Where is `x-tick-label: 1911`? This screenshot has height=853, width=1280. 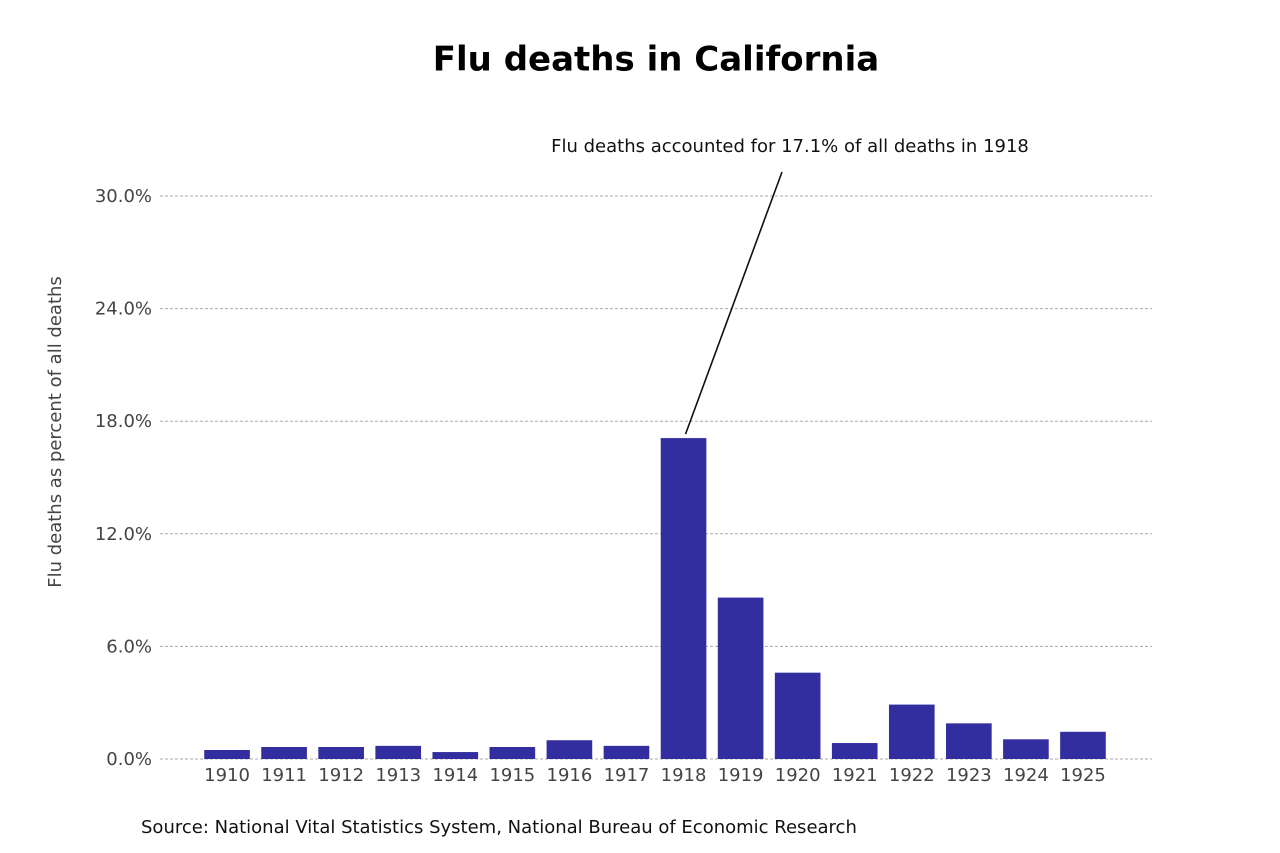 x-tick-label: 1911 is located at coordinates (284, 775).